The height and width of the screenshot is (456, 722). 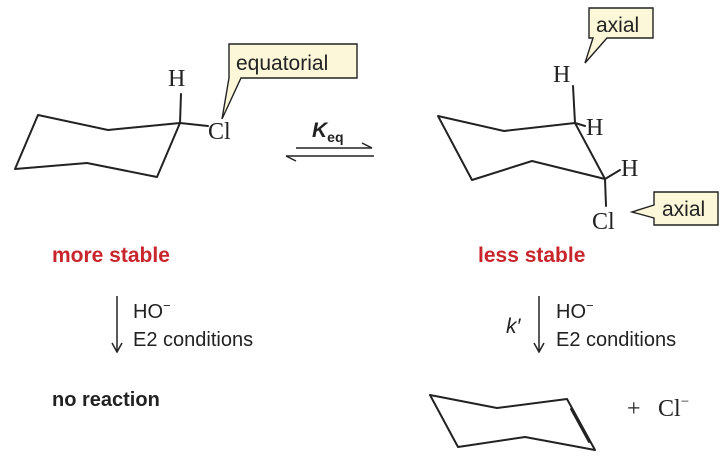 I want to click on right-mid-h-bond, so click(x=580, y=124).